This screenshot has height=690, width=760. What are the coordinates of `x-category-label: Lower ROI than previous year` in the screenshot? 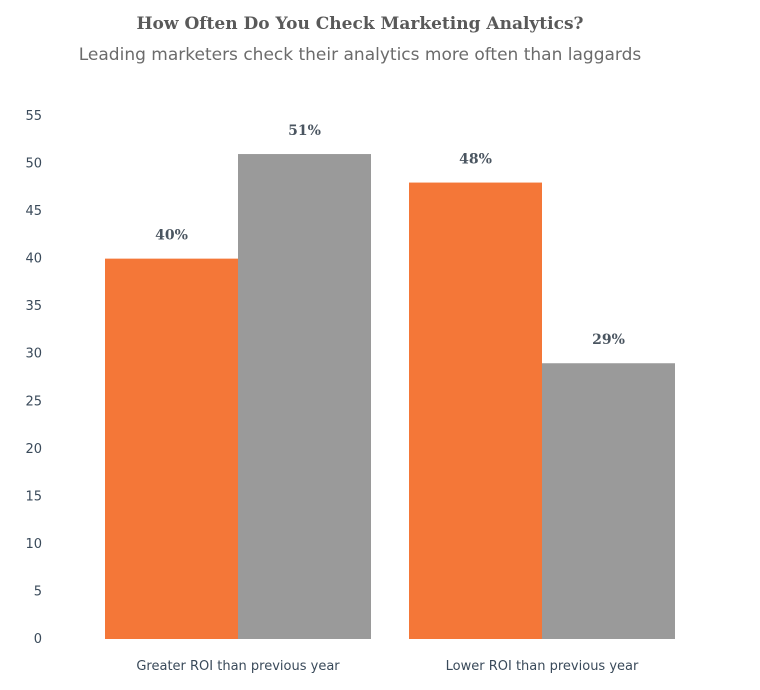 It's located at (542, 666).